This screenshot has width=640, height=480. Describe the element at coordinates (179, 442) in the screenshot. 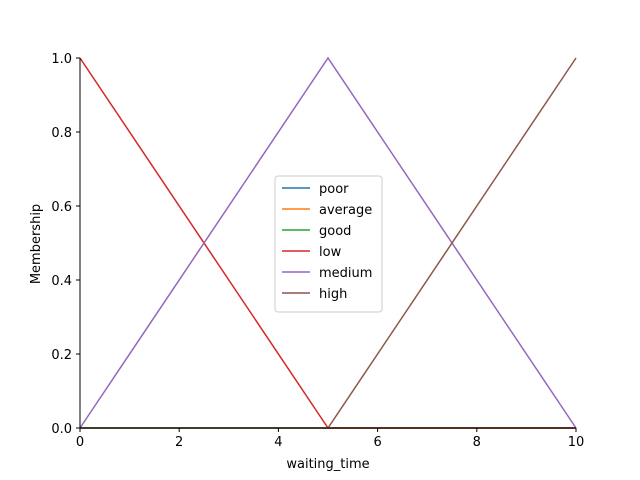

I see `x-tick-label: 2` at that location.